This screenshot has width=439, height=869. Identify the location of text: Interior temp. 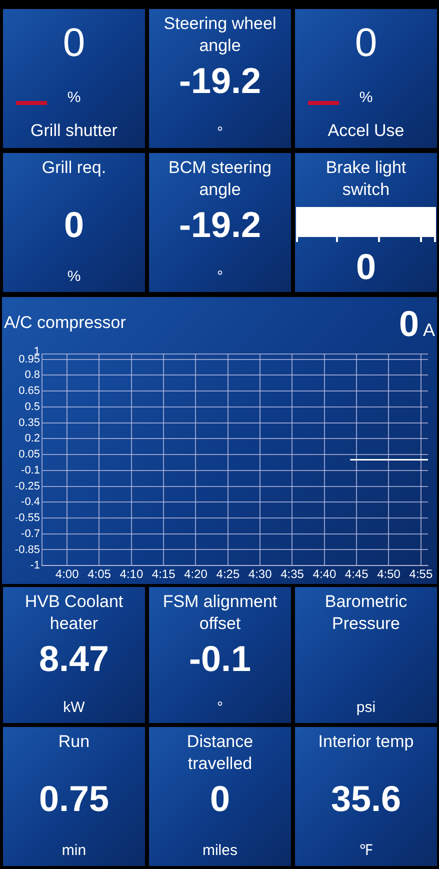
(366, 742).